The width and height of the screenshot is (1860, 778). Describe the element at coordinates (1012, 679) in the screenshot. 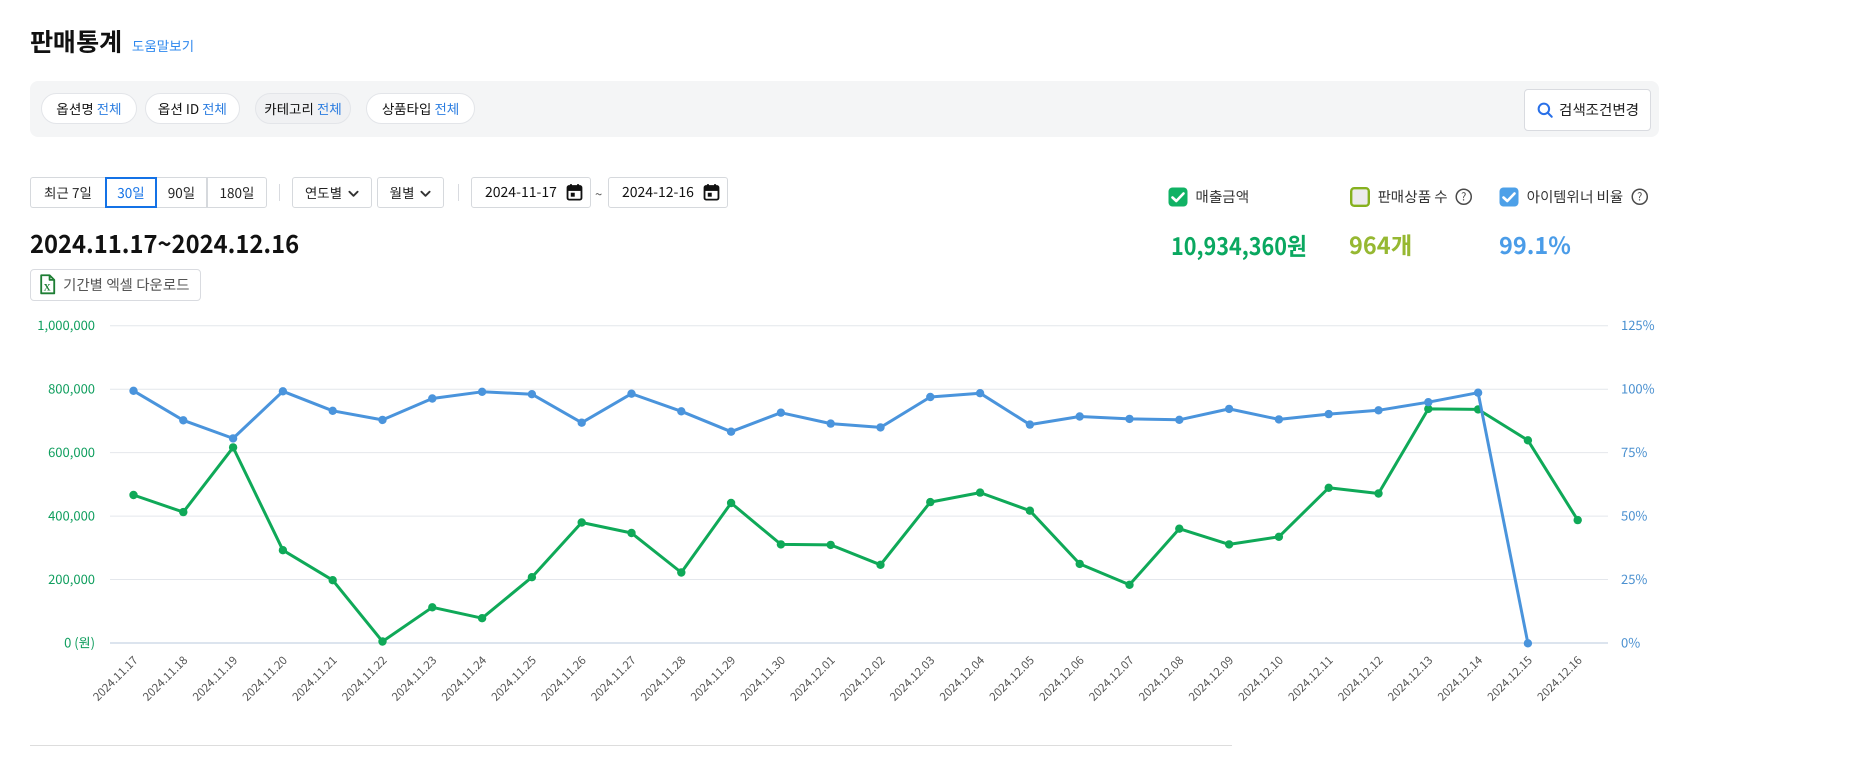

I see `svg-text: 2024.12.05` at that location.